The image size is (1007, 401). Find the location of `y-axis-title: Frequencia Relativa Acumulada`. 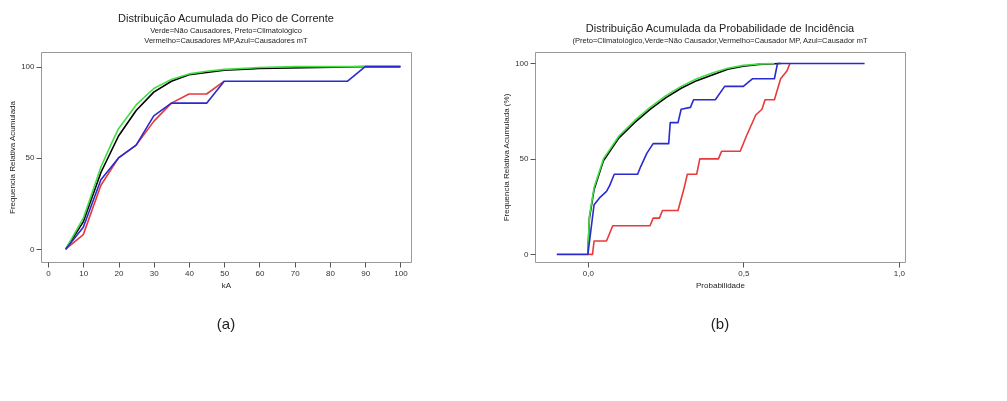

y-axis-title: Frequencia Relativa Acumulada is located at coordinates (13, 157).